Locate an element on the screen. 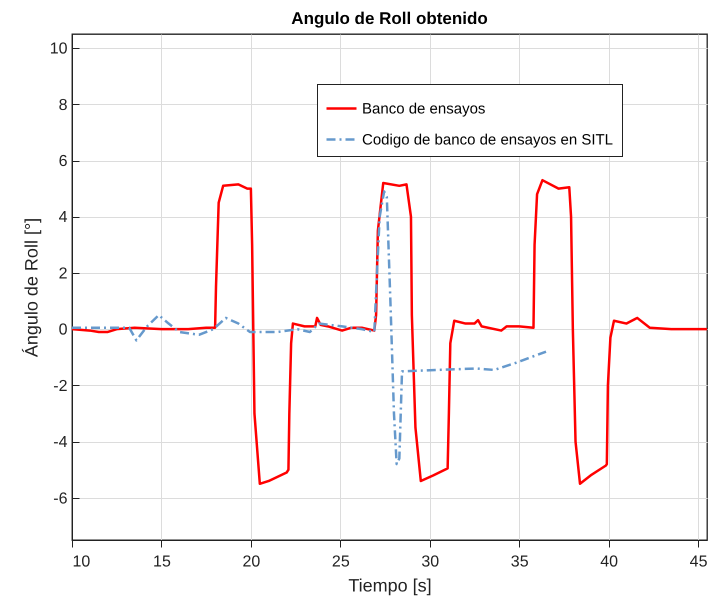  x-tick-label: 10 is located at coordinates (81, 562).